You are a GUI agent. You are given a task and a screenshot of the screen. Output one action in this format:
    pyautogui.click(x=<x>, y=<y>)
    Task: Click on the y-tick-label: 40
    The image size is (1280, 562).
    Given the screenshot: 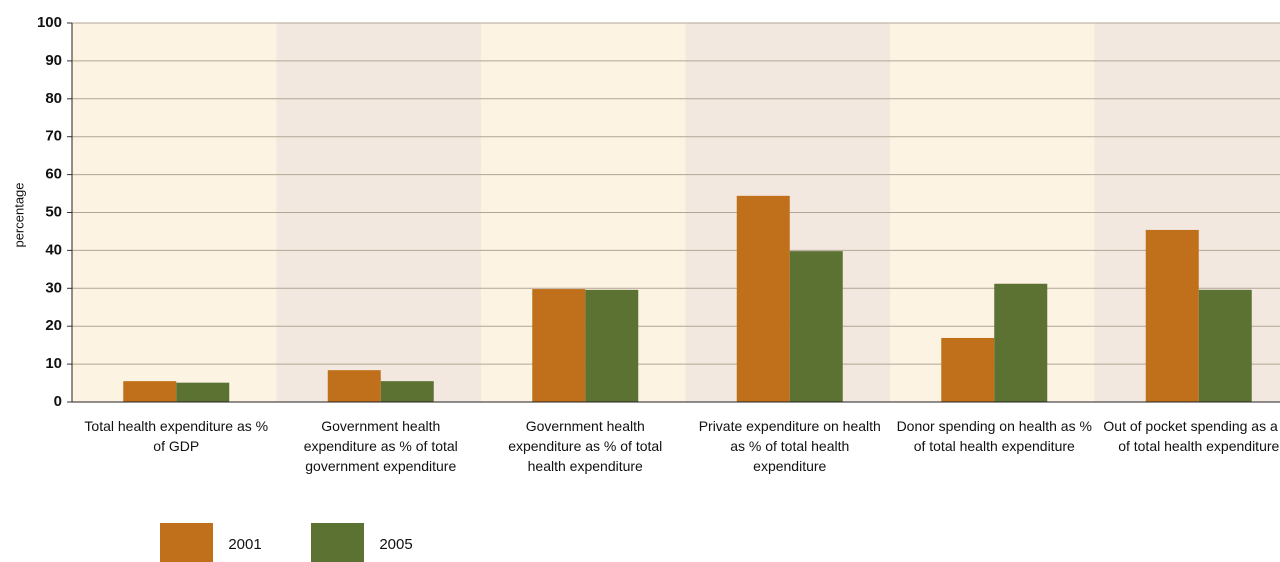 What is the action you would take?
    pyautogui.click(x=53, y=249)
    